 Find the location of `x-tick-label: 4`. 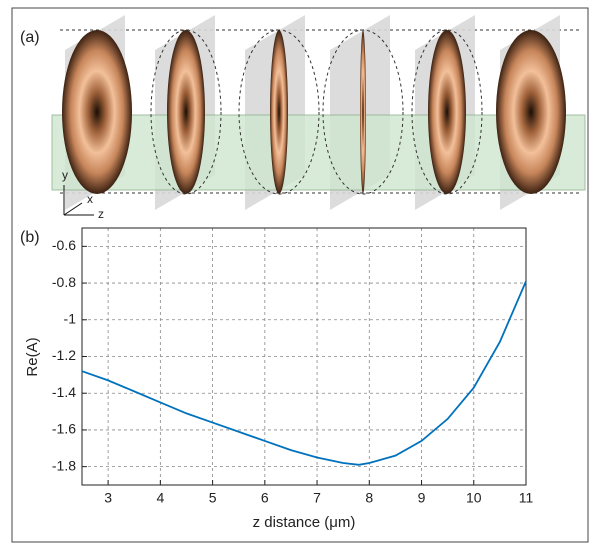

x-tick-label: 4 is located at coordinates (160, 498).